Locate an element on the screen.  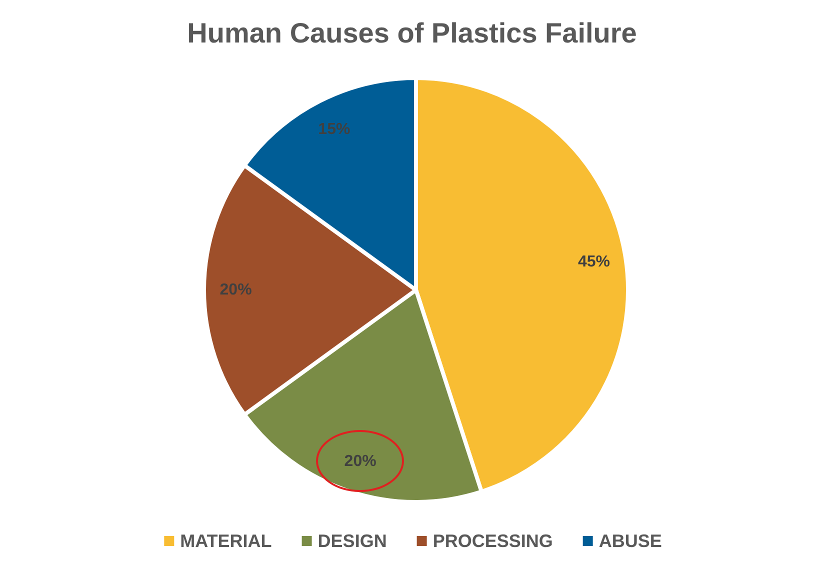
data-label: 45% is located at coordinates (594, 261).